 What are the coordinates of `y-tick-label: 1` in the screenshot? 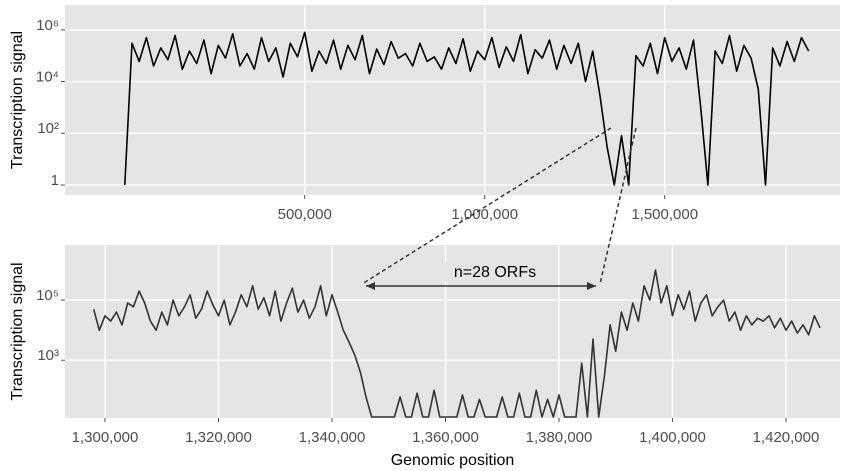 It's located at (55, 180).